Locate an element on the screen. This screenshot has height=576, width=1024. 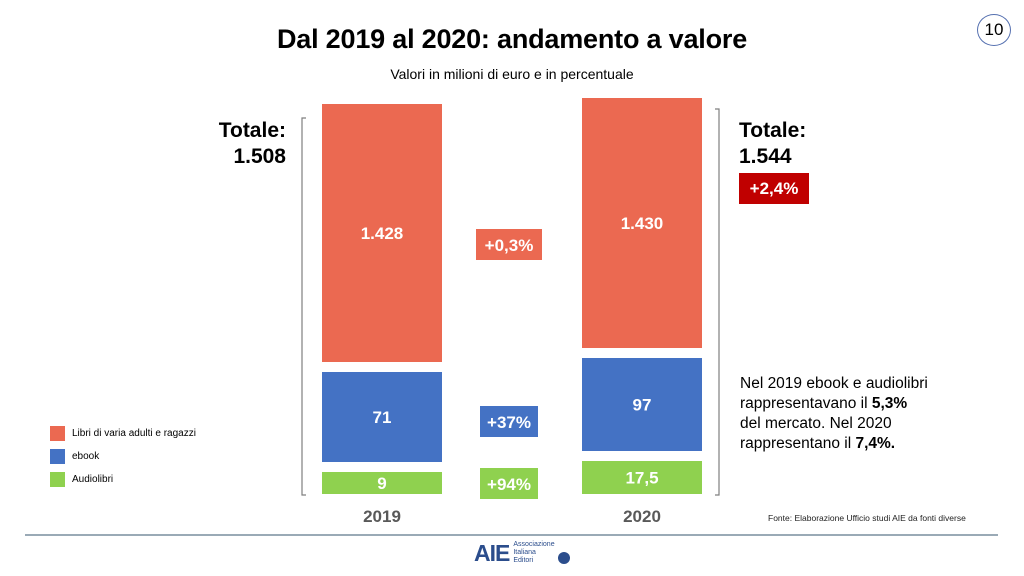
change-badges: +94% +37% +0,3% is located at coordinates (509, 364).